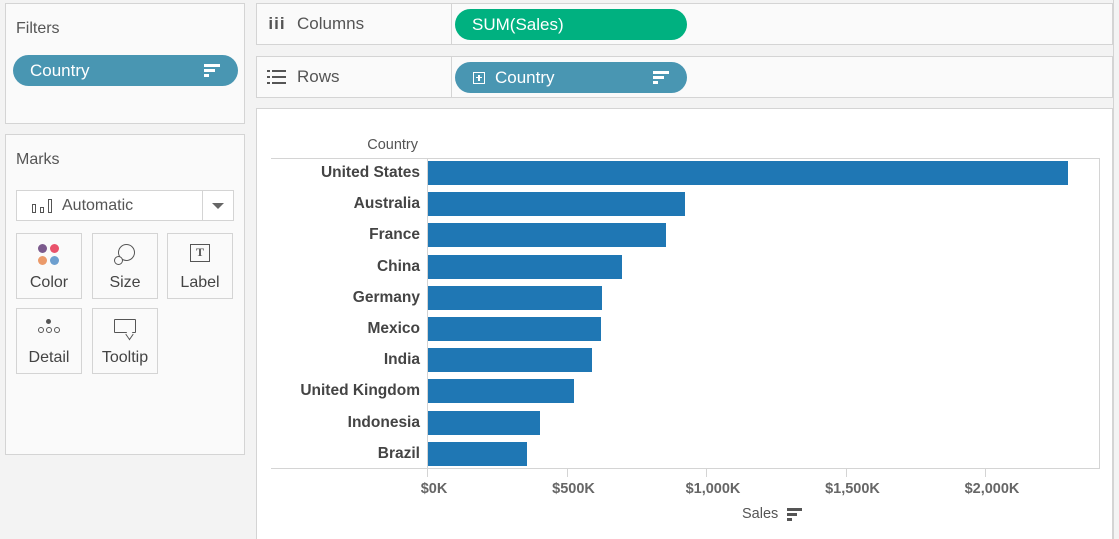  I want to click on row-label: Mexico, so click(393, 328).